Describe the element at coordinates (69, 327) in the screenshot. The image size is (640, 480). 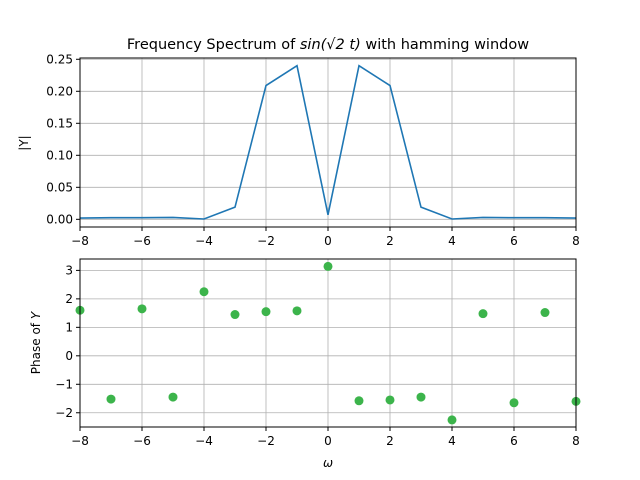
I see `phase-y-tick-label: 1` at that location.